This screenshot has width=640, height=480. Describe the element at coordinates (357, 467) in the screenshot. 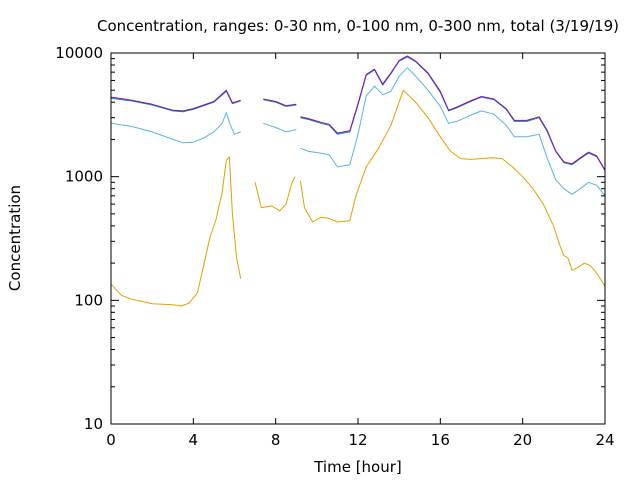

I see `x-axis-label: Time [hour]` at that location.